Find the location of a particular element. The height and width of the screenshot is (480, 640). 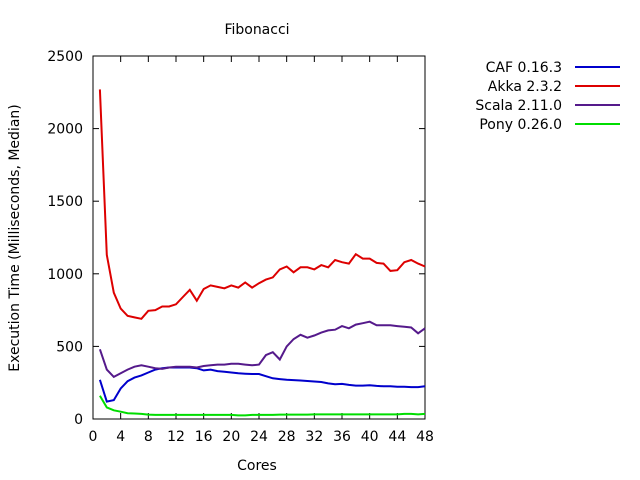

x-tick-label: 16 is located at coordinates (204, 437).